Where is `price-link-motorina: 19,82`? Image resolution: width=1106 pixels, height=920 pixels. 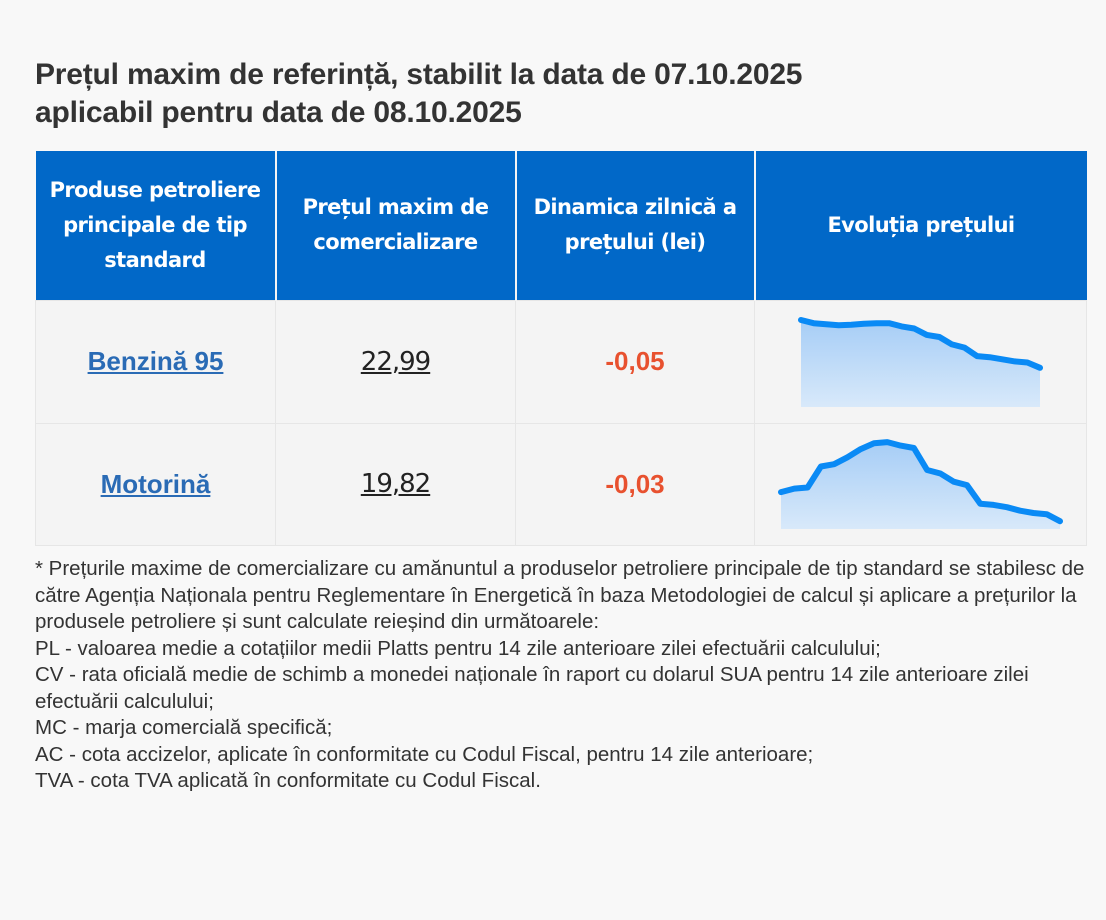
price-link-motorina: 19,82 is located at coordinates (395, 484).